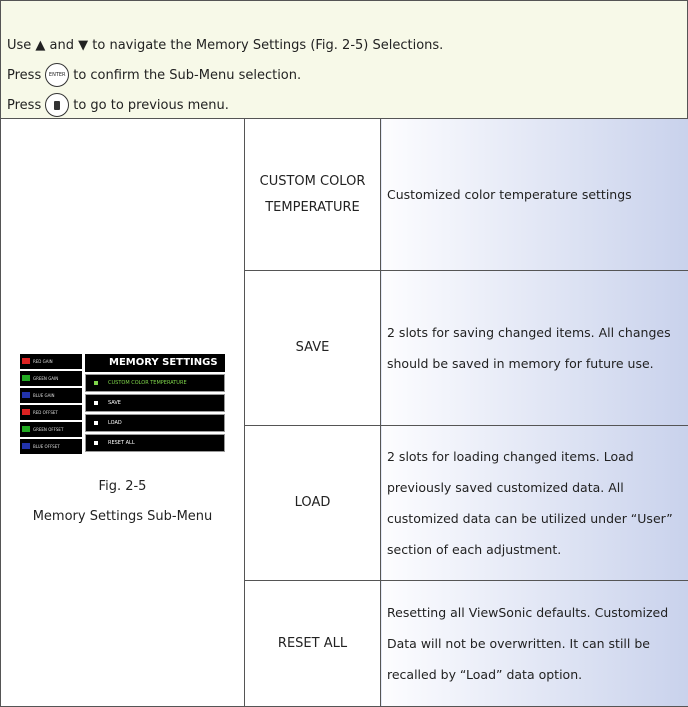 The width and height of the screenshot is (688, 707). Describe the element at coordinates (155, 443) in the screenshot. I see `osd-menu-item: RESET ALL` at that location.